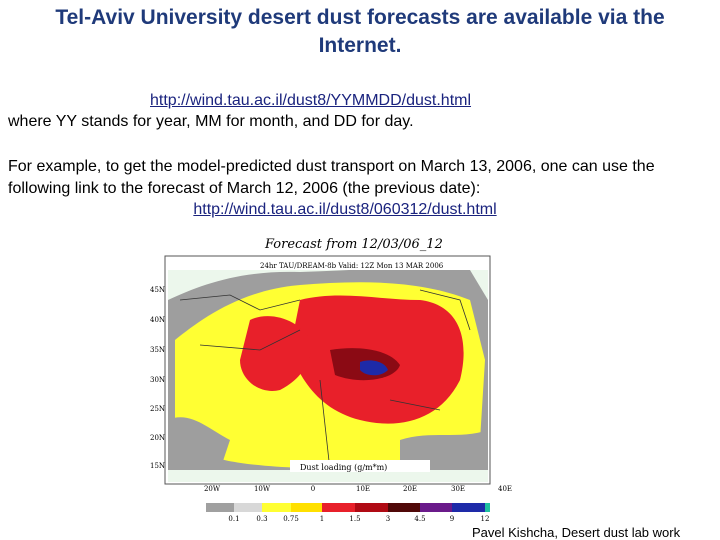 The height and width of the screenshot is (540, 720). Describe the element at coordinates (157, 350) in the screenshot. I see `lat-label: 35N` at that location.